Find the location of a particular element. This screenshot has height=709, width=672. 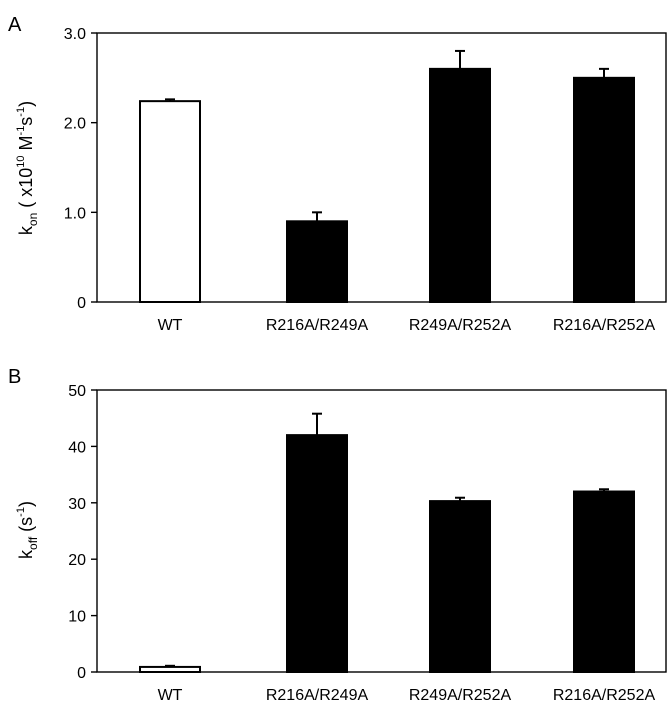

panel-a-ylabel-unit2: s is located at coordinates (26, 121).